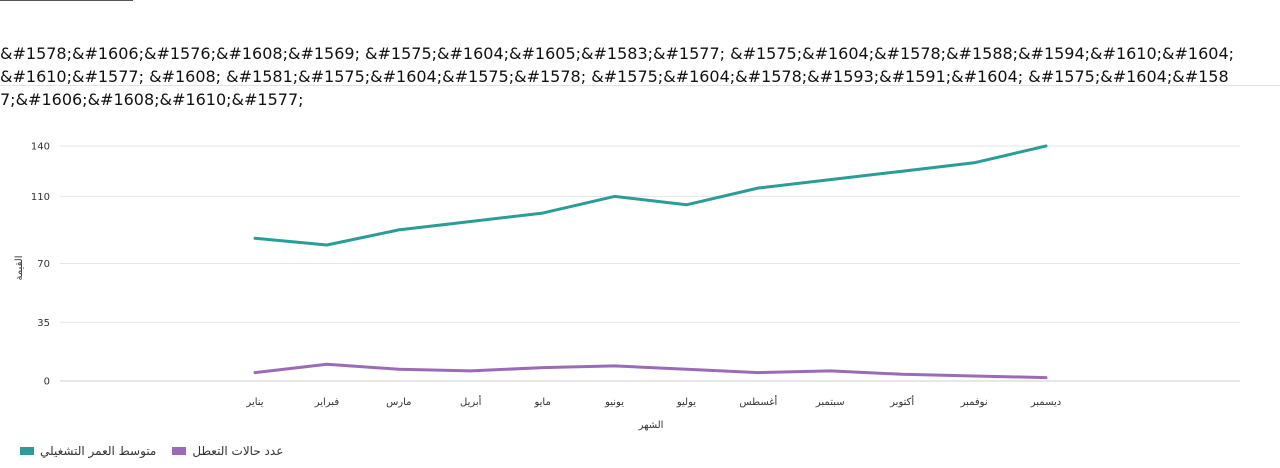  Describe the element at coordinates (40, 197) in the screenshot. I see `y-tick-label: 110` at that location.